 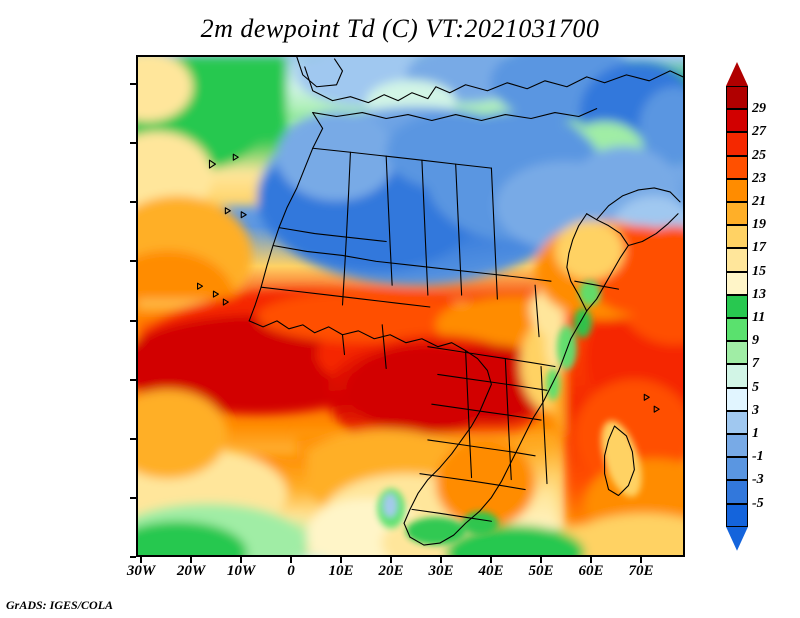 I want to click on xtick-label-0: 0, so click(x=291, y=571).